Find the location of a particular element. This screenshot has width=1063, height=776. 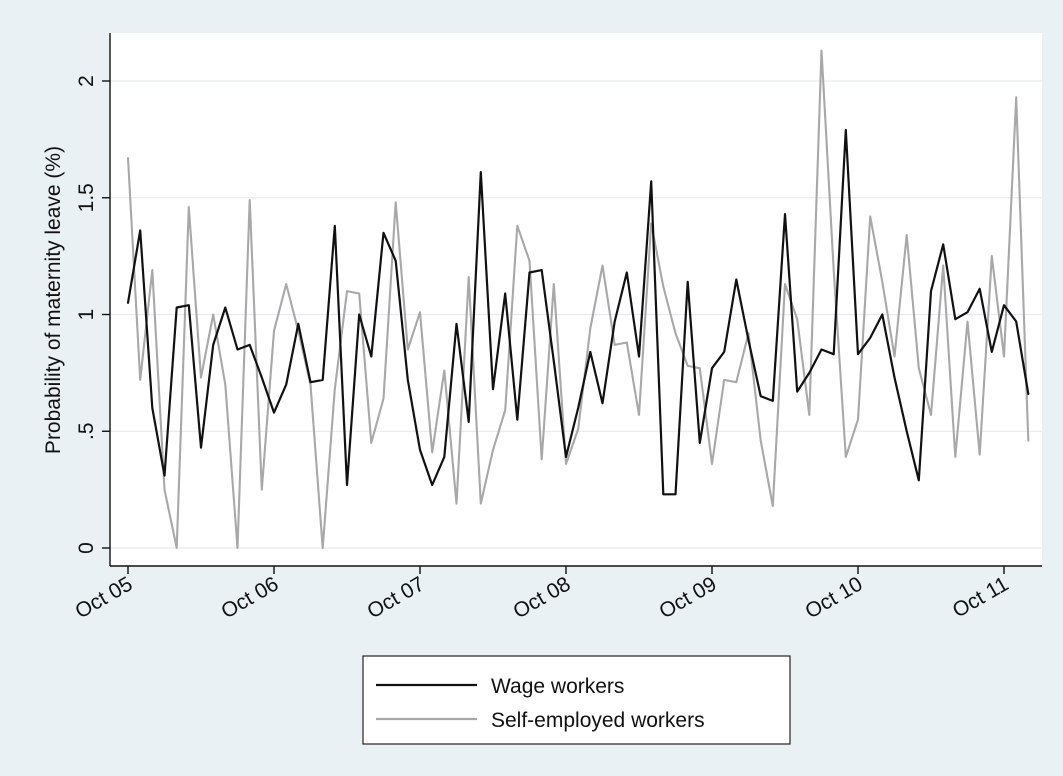

legend-box is located at coordinates (576, 700).